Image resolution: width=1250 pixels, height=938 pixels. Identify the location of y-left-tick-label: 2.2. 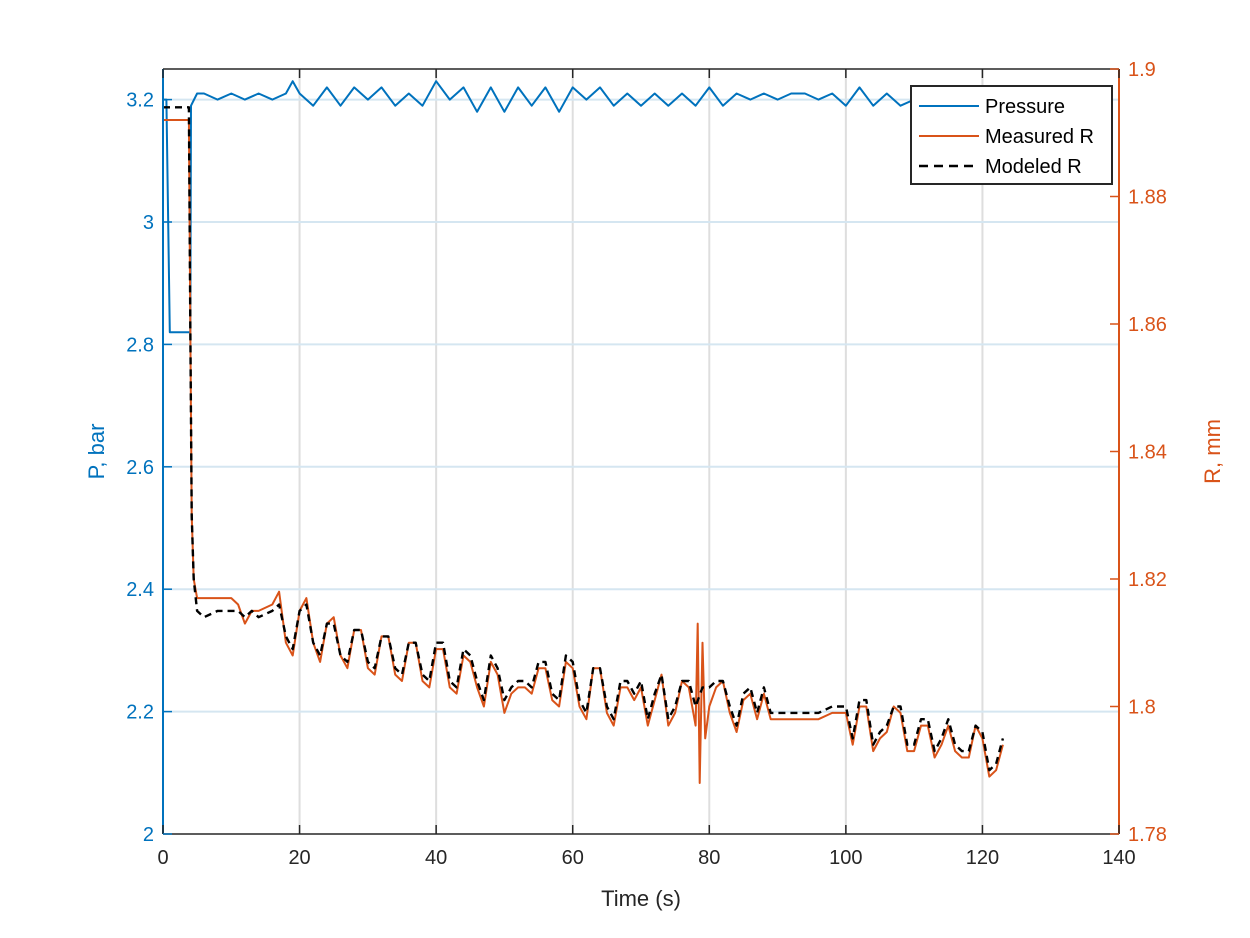
(140, 713).